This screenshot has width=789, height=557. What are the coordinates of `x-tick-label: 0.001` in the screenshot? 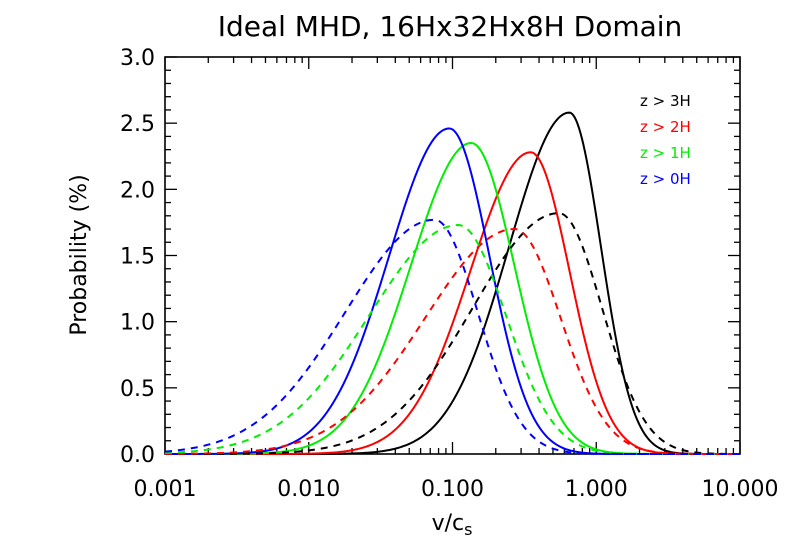 It's located at (165, 489).